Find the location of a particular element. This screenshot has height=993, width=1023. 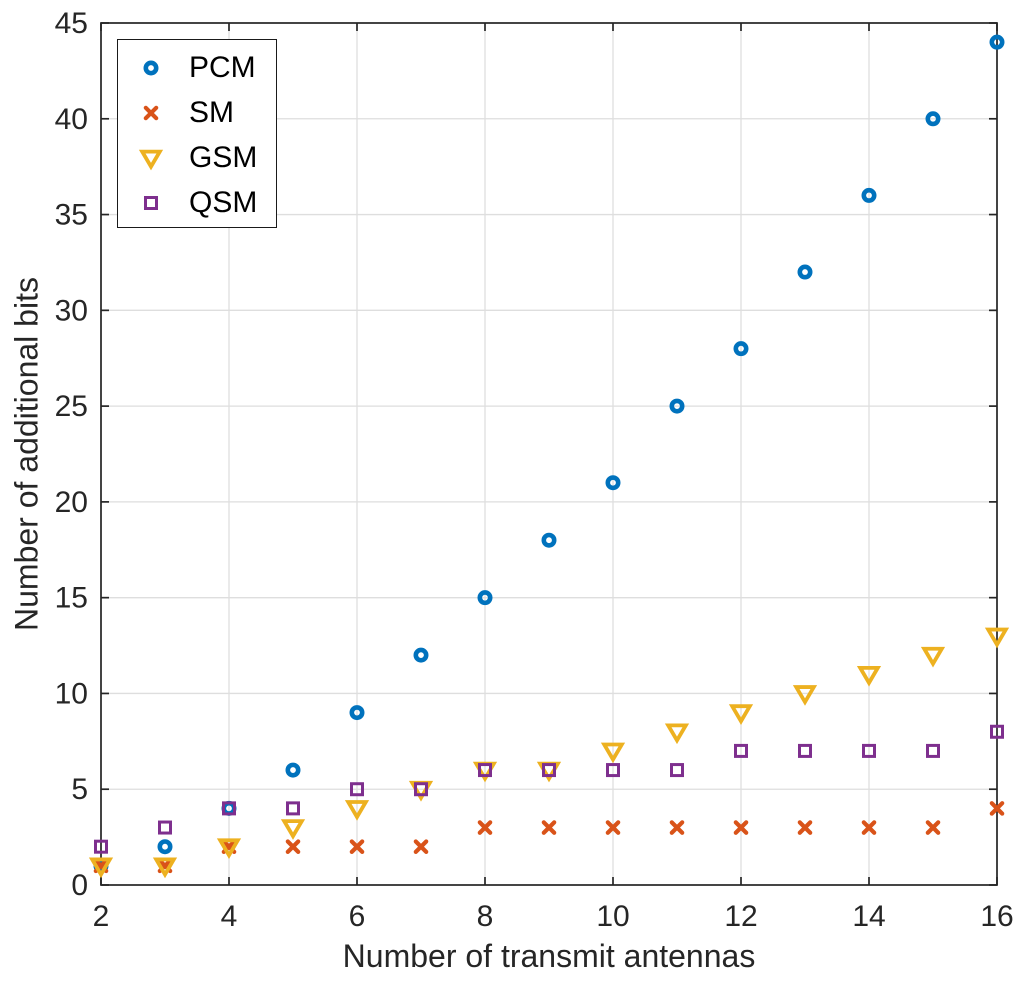

y-tick-label: 5 is located at coordinates (79, 789).